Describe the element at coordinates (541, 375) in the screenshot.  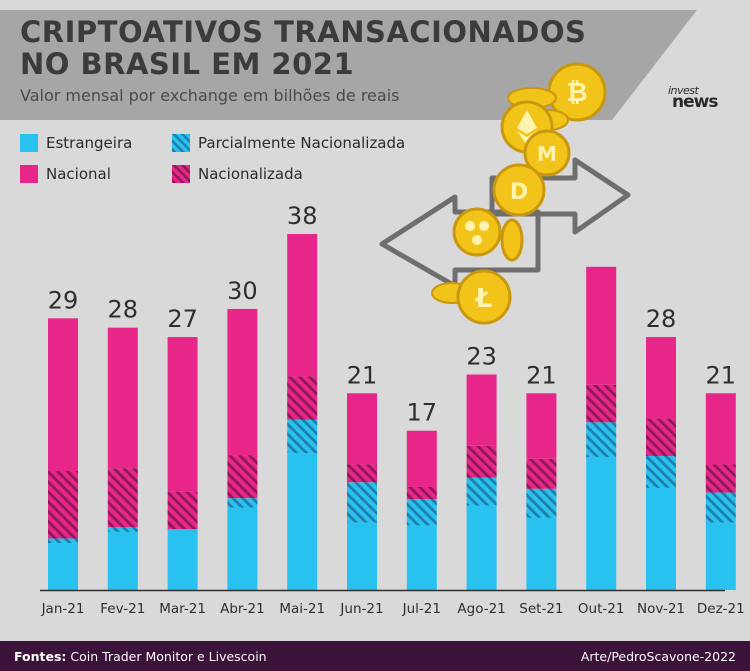
I see `value-label-set-21: 21` at that location.